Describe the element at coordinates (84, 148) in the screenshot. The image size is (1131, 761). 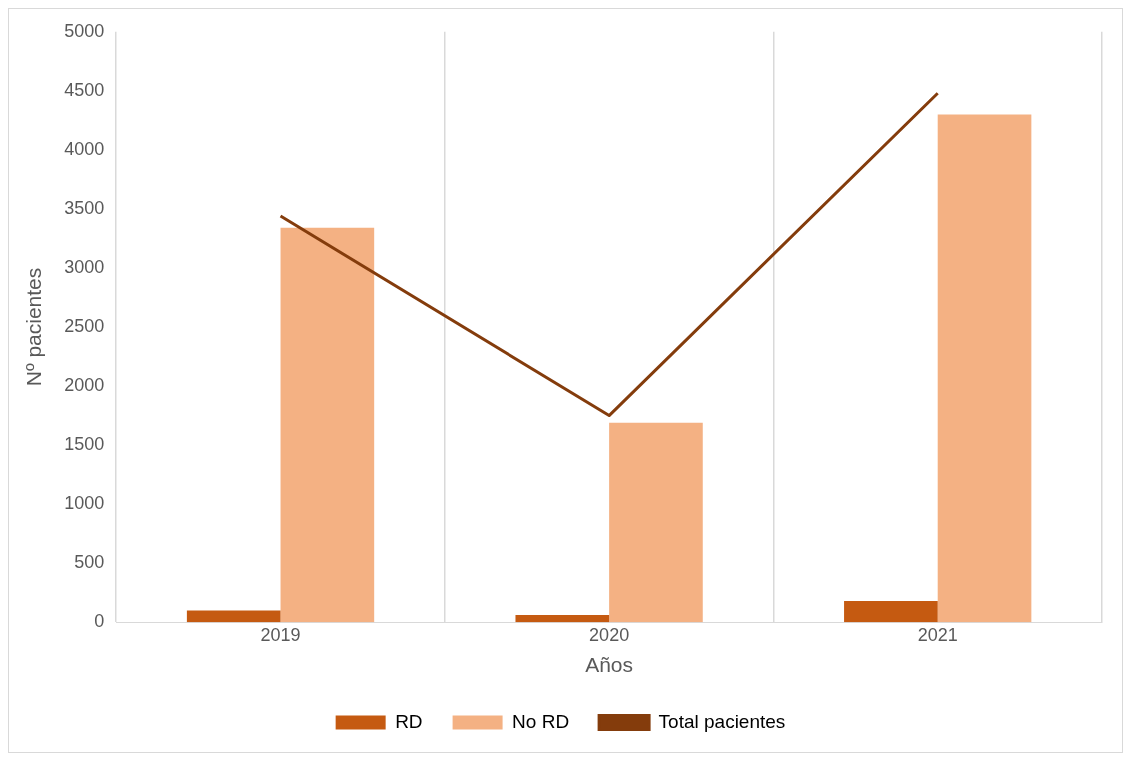
I see `y-tick-label: 4000` at that location.